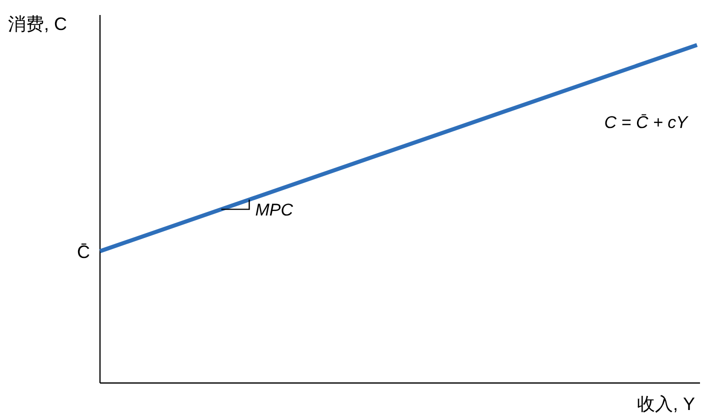  Describe the element at coordinates (665, 404) in the screenshot. I see `x-axis-title: 收入, Y` at that location.